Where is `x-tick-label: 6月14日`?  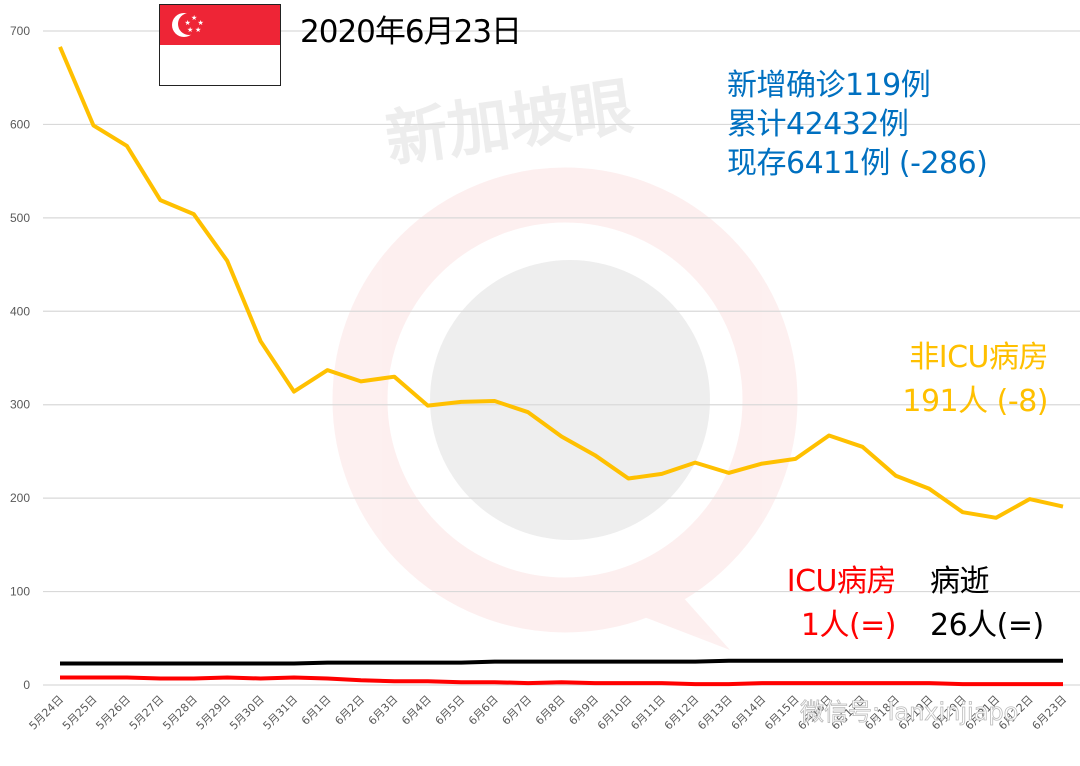 x-tick-label: 6月14日 is located at coordinates (749, 713).